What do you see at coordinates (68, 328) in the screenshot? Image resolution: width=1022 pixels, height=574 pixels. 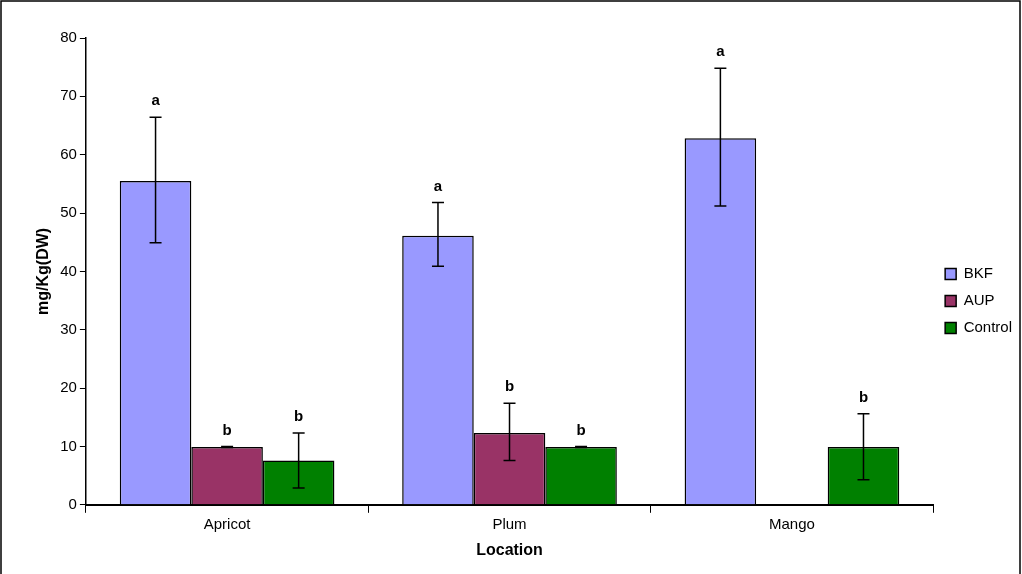 I see `y-tick-label: 30` at bounding box center [68, 328].